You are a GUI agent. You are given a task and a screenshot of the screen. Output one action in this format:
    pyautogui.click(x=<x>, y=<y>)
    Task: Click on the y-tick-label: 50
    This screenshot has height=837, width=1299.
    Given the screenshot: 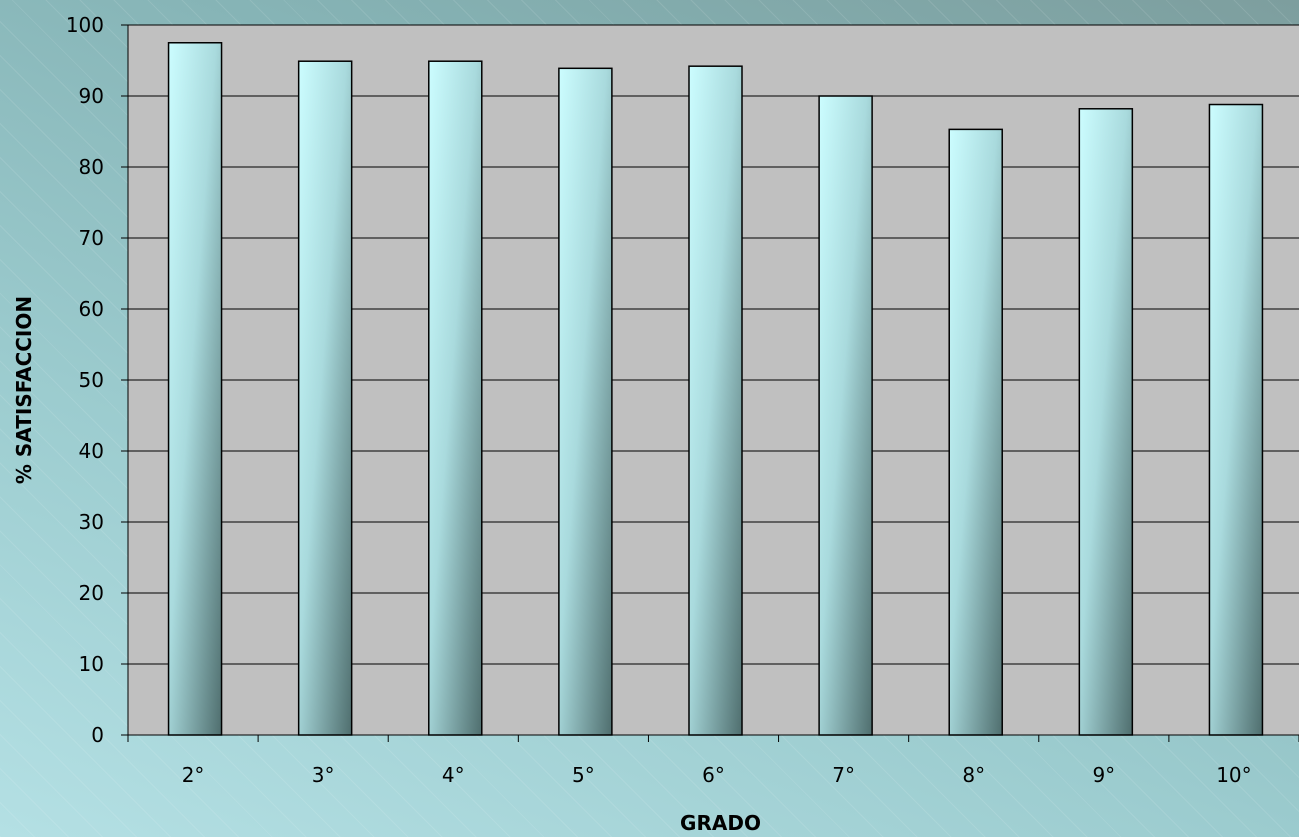 What is the action you would take?
    pyautogui.click(x=91, y=380)
    